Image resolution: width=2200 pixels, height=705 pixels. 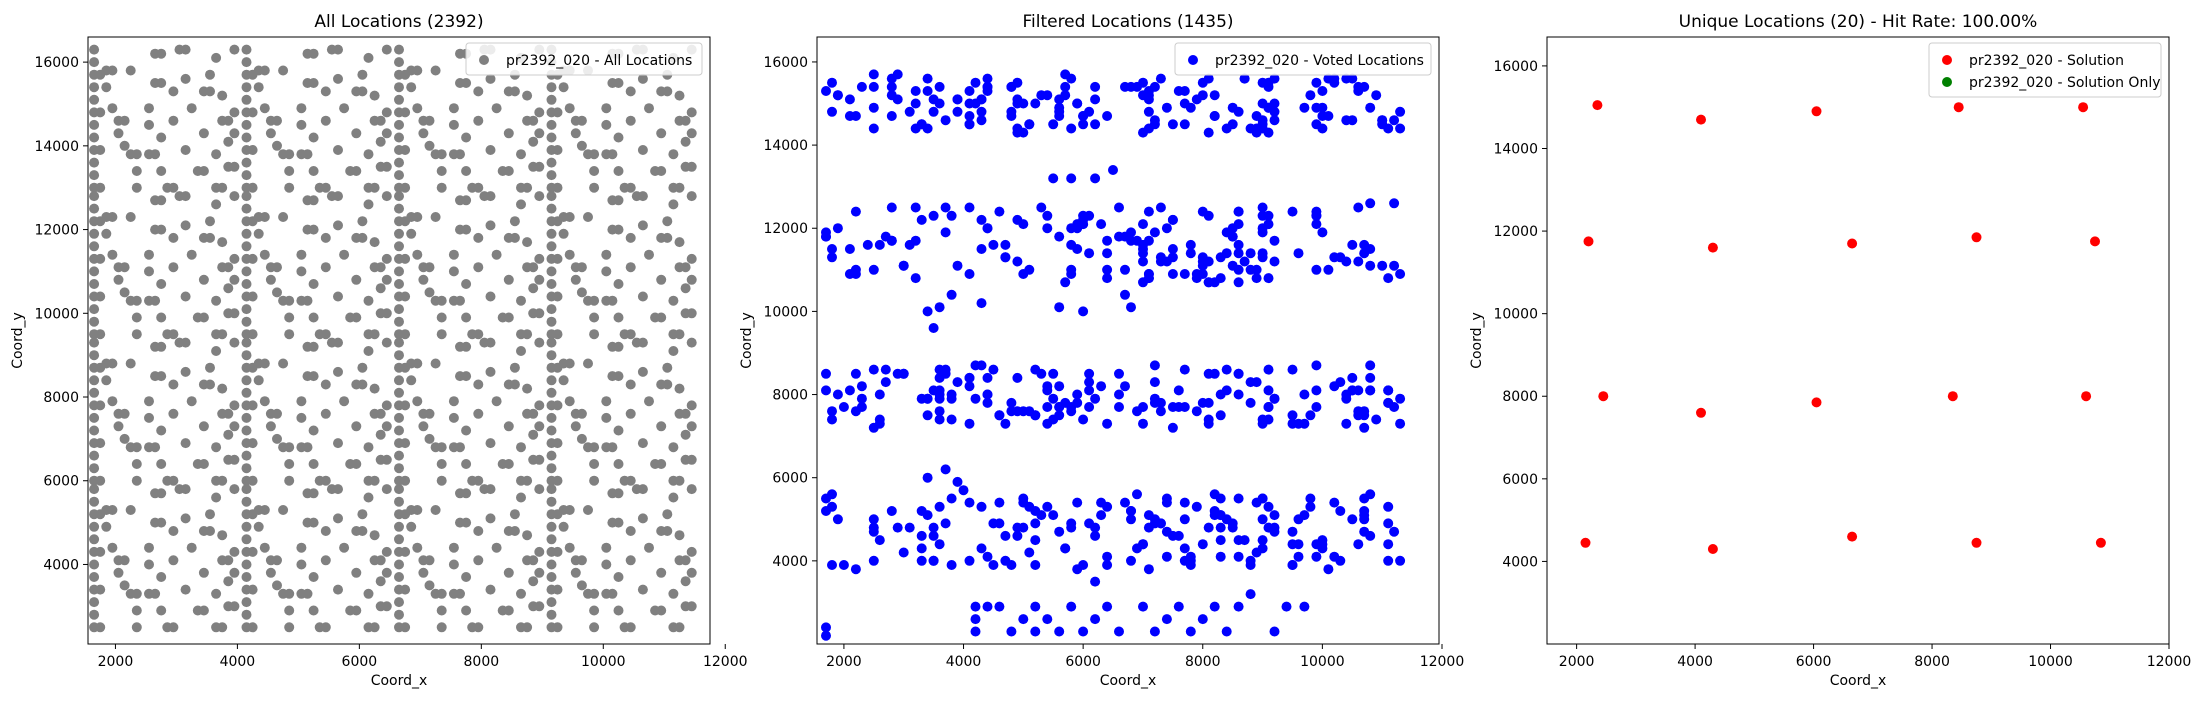 What do you see at coordinates (1477, 340) in the screenshot?
I see `y-axis-label: Coord_y` at bounding box center [1477, 340].